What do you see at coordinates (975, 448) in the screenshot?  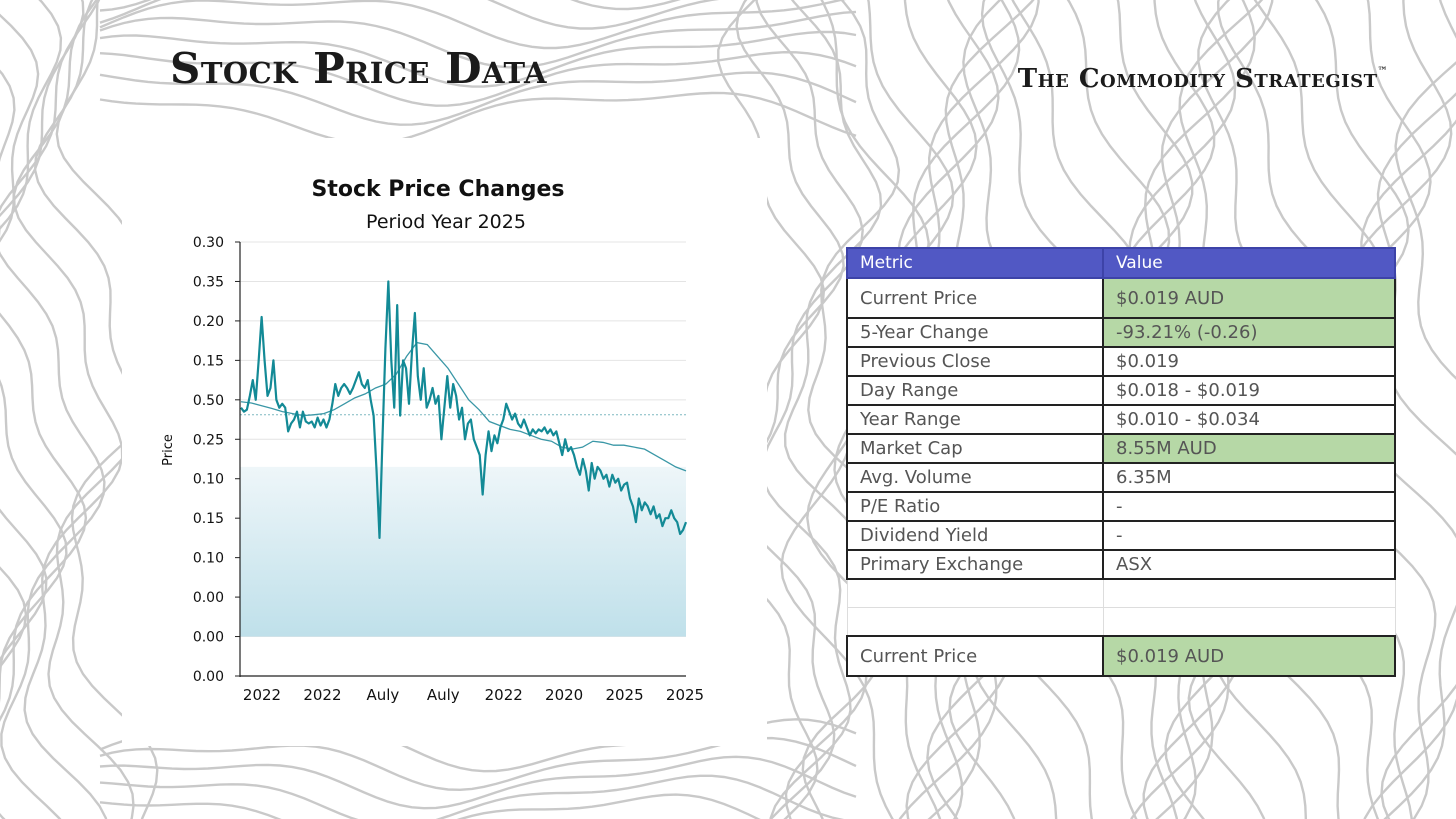 I see `metric-cell: Market Cap` at bounding box center [975, 448].